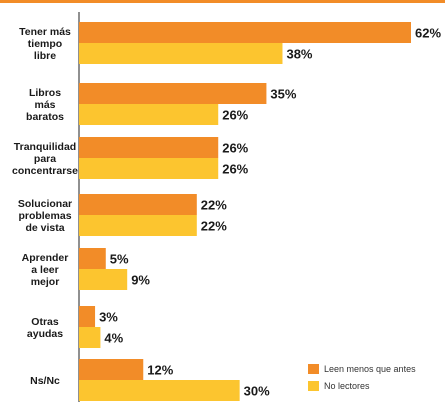 This screenshot has width=445, height=402. I want to click on legend: Leen menos que antes No lectores, so click(362, 377).